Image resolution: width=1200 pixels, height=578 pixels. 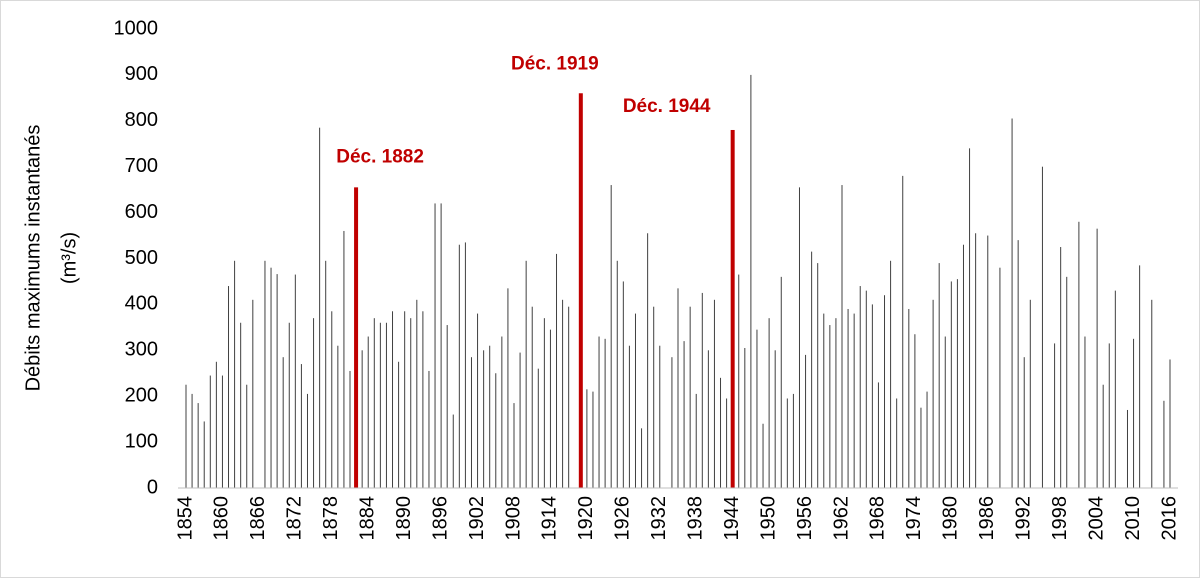 What do you see at coordinates (141, 350) in the screenshot?
I see `y-tick-label: 300` at bounding box center [141, 350].